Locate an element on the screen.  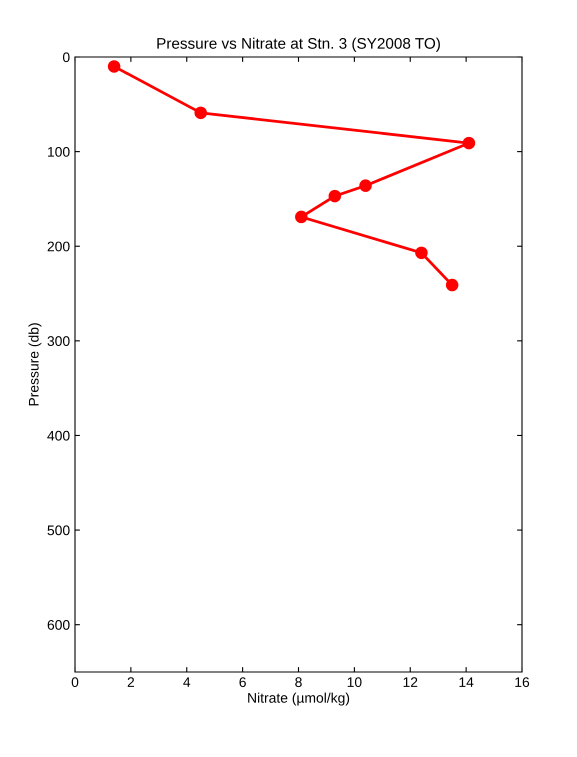
y-tick-label: 0 is located at coordinates (66, 57).